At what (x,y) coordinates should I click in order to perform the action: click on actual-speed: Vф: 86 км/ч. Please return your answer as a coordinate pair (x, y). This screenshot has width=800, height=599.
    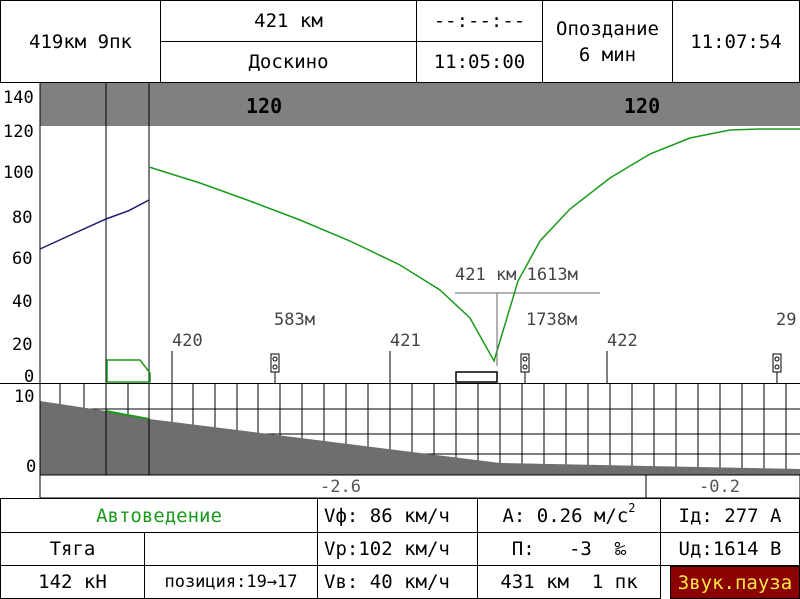
    Looking at the image, I should click on (397, 515).